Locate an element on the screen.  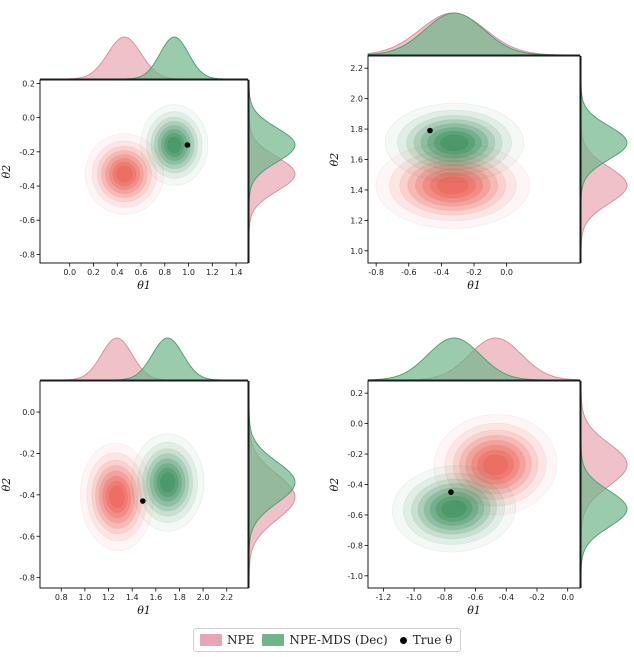
y-tick-label: -0.2 is located at coordinates (27, 453).